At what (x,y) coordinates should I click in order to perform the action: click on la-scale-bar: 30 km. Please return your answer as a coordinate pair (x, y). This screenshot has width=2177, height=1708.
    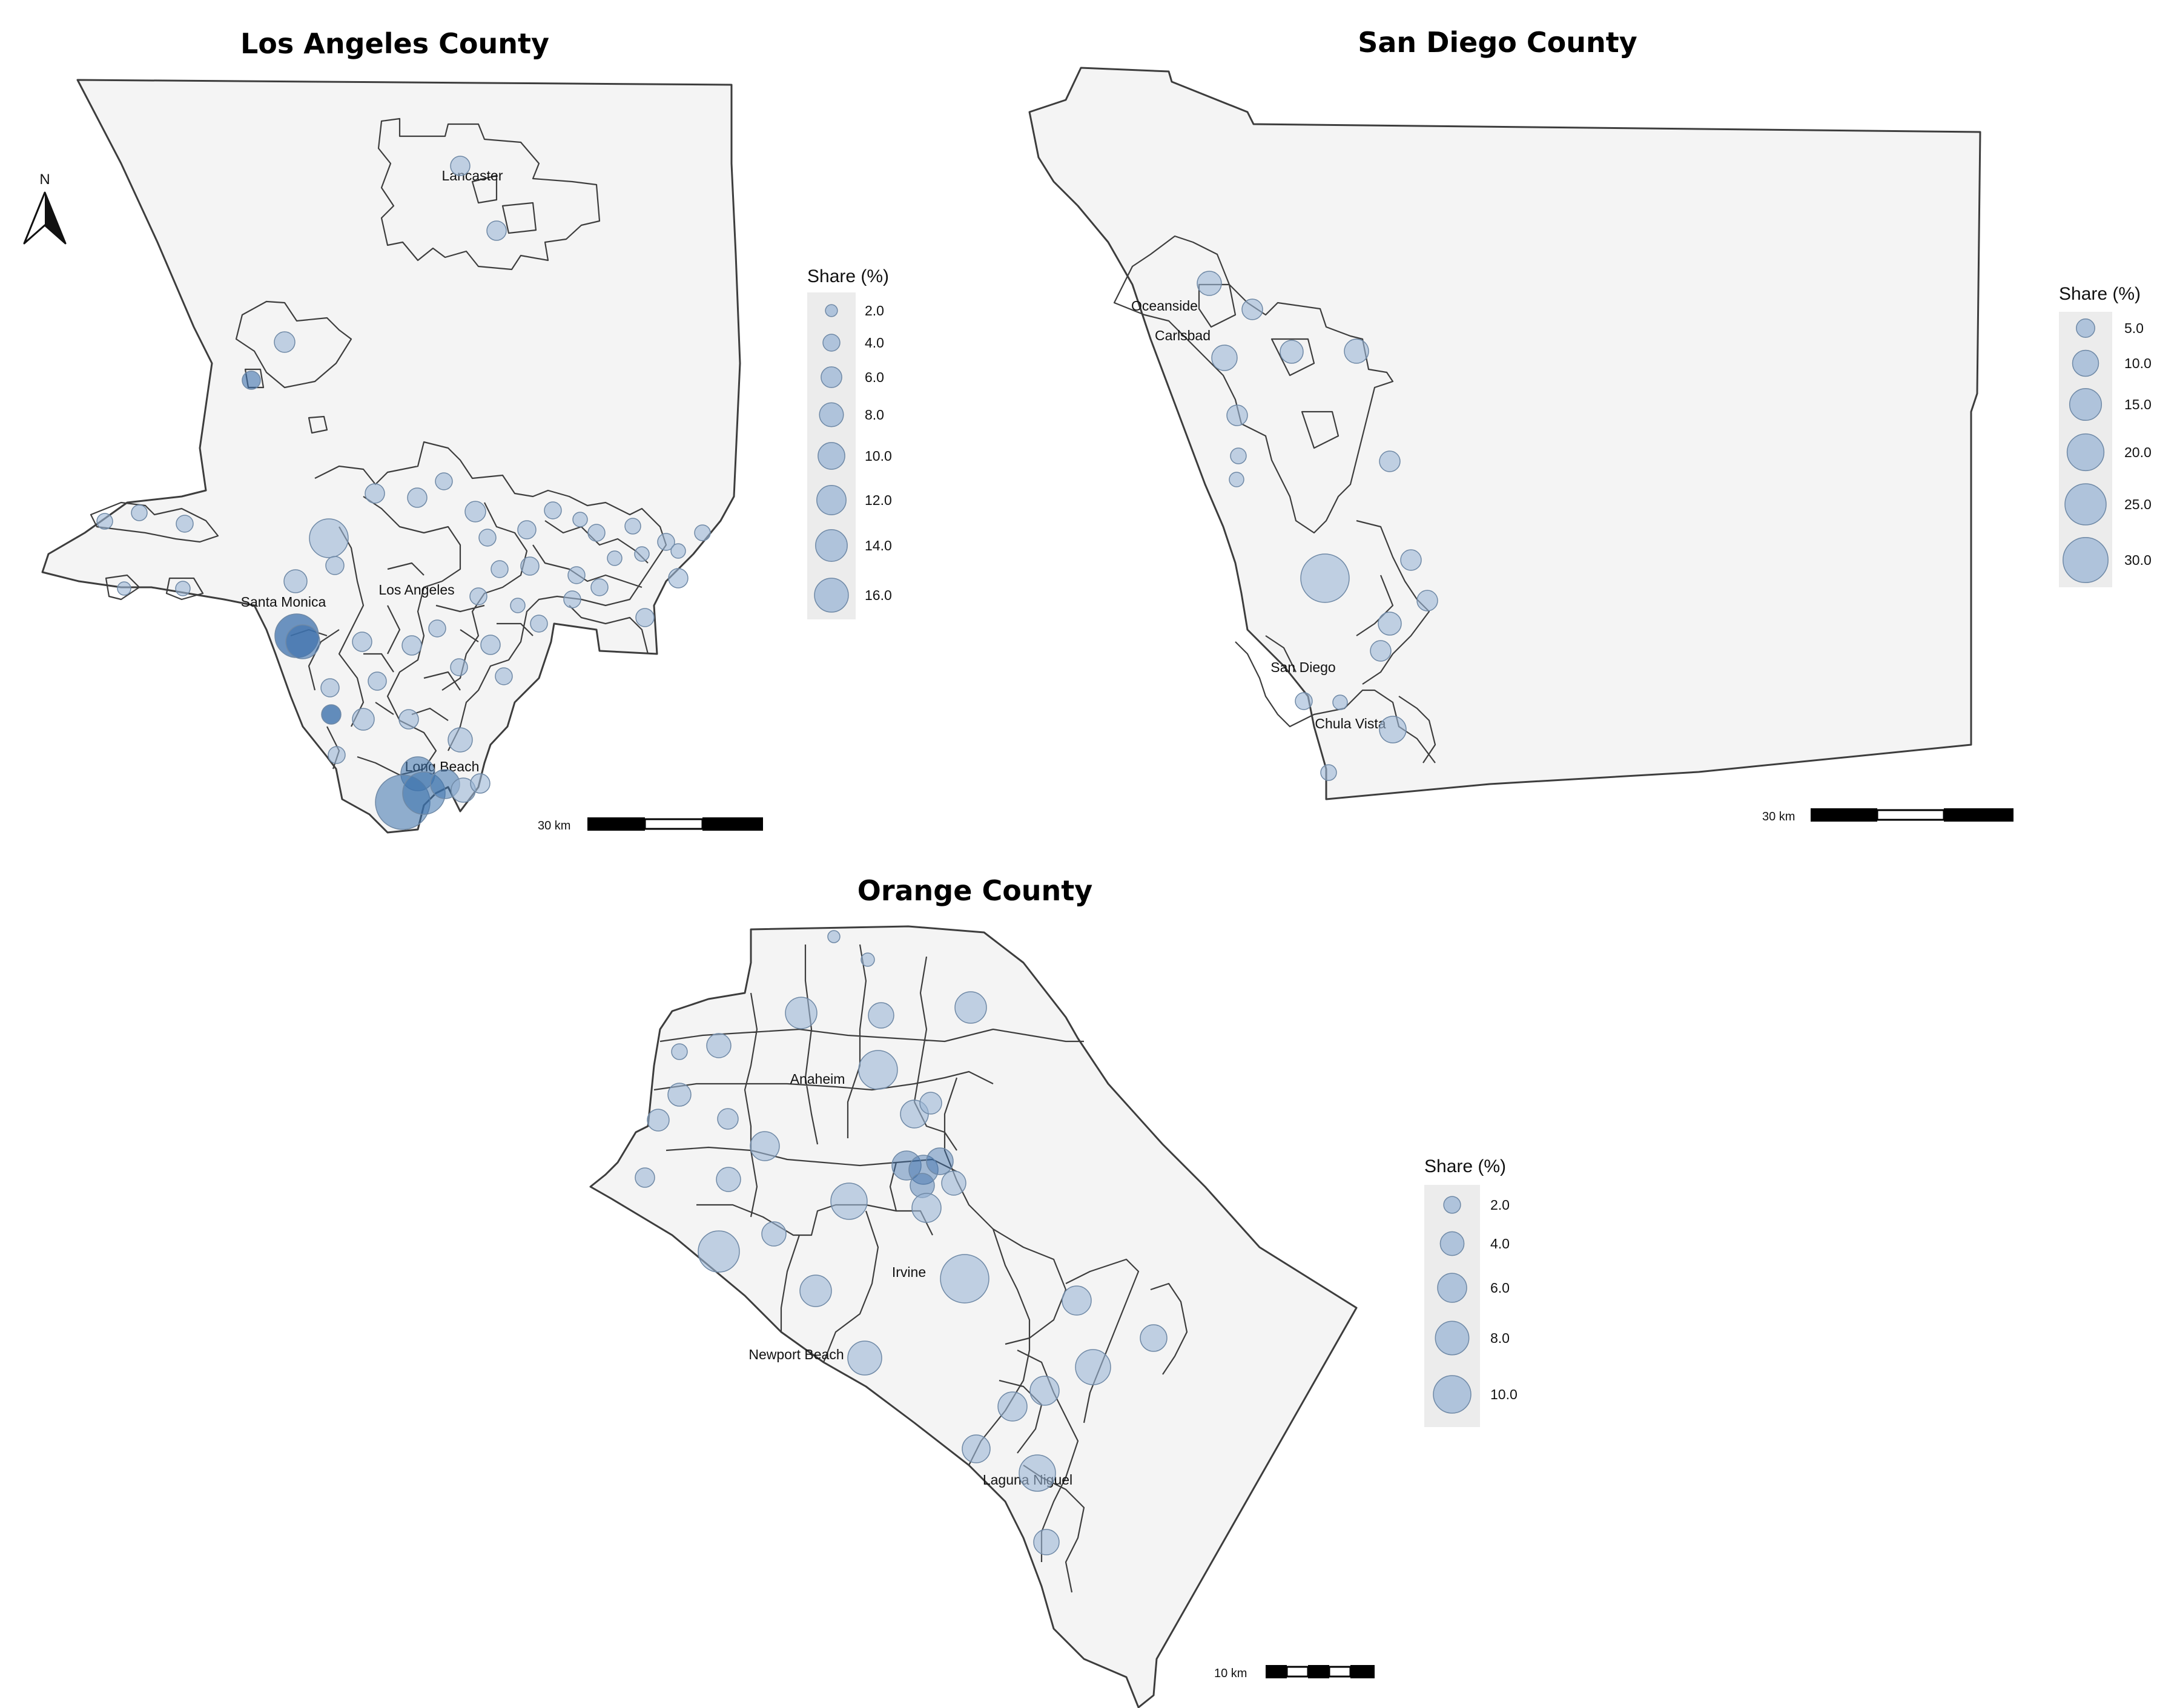
    Looking at the image, I should click on (650, 825).